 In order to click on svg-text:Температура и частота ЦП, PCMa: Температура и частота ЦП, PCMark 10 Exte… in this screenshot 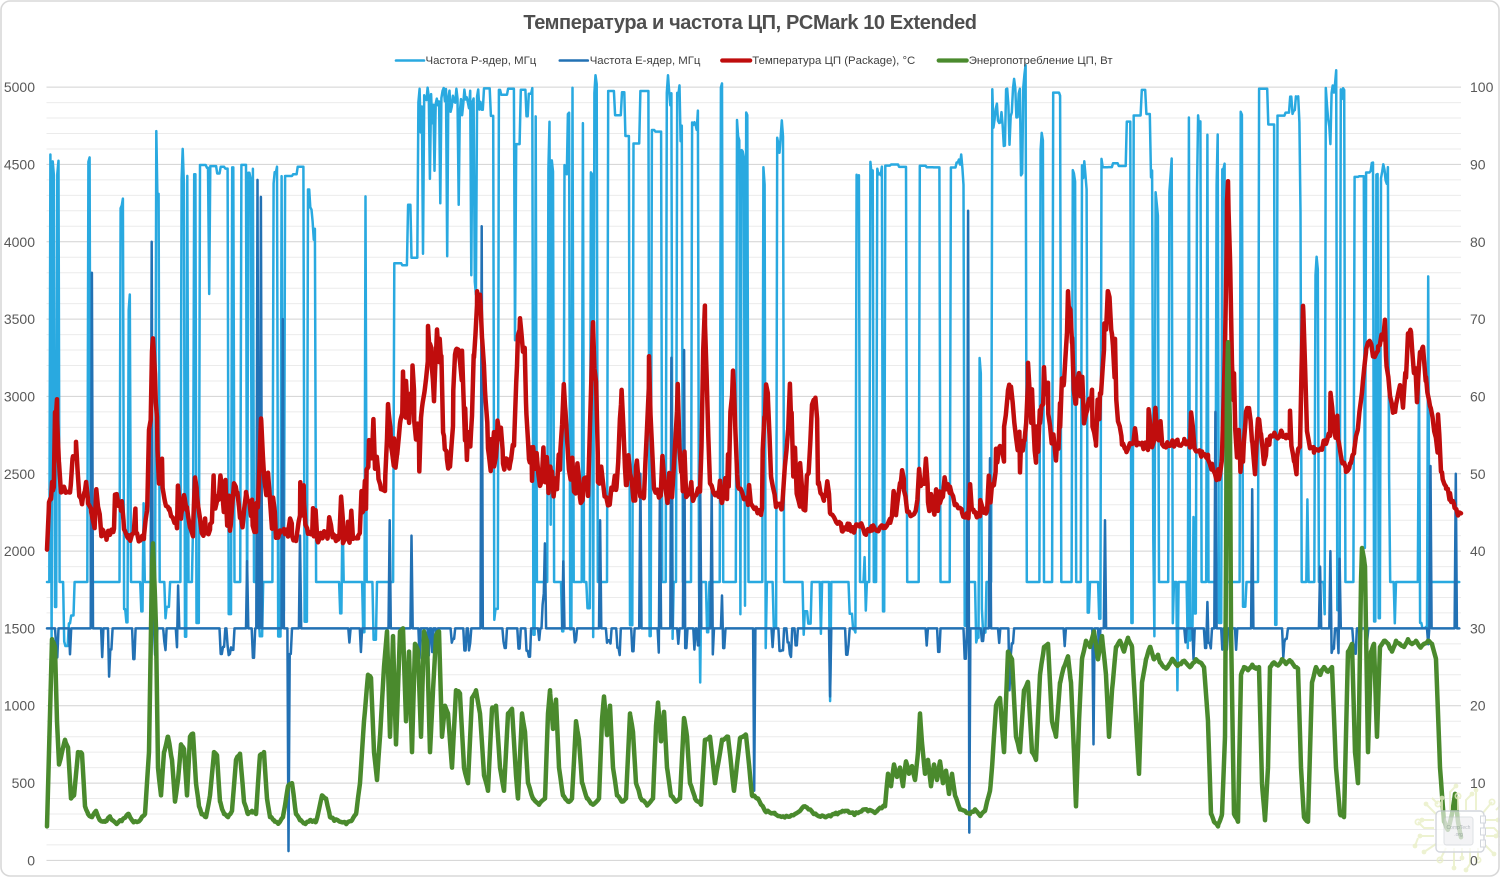, I will do `click(749, 23)`.